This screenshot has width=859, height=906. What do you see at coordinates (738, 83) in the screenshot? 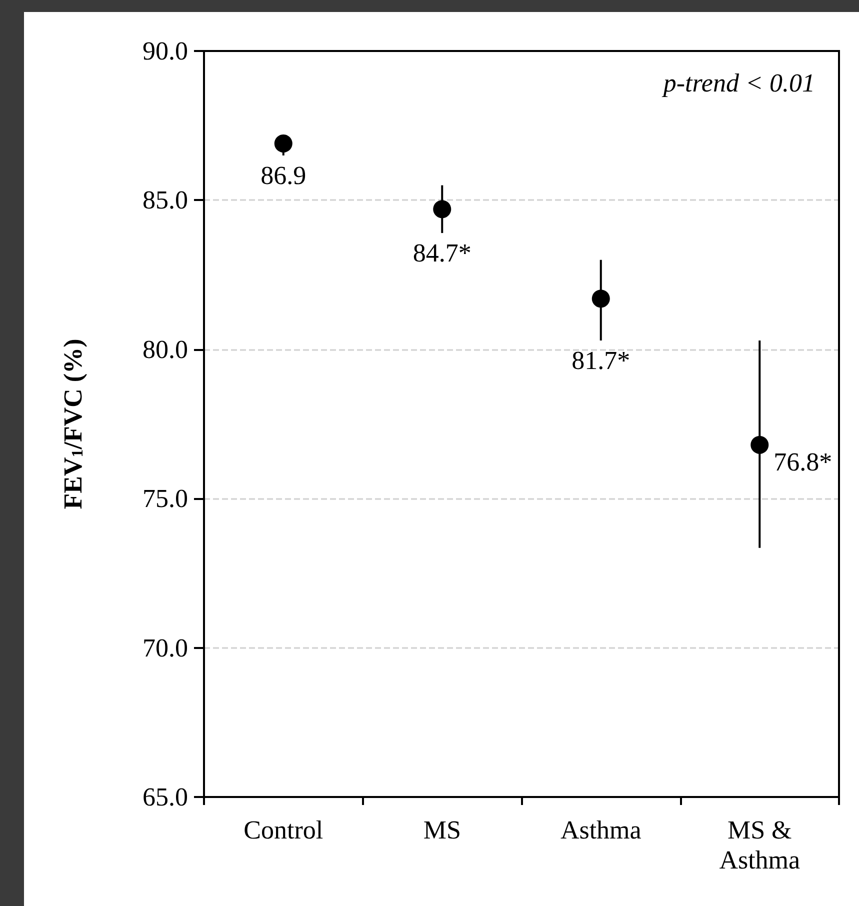
I see `annotation: p-trend < 0.01` at bounding box center [738, 83].